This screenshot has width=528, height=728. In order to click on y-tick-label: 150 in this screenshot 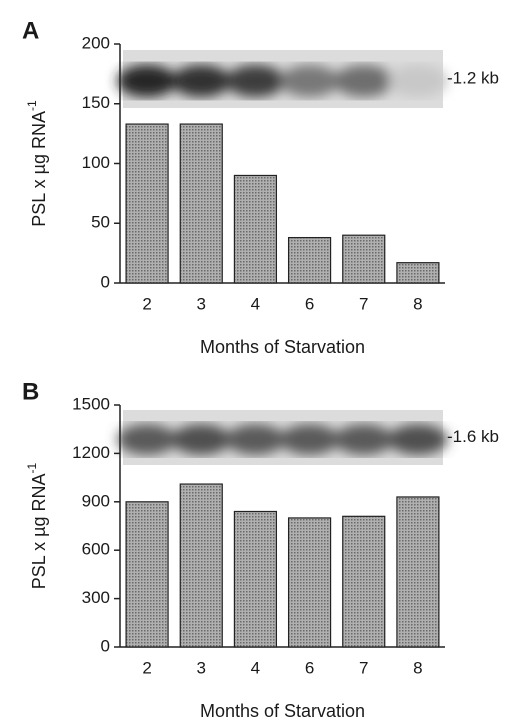, I will do `click(96, 102)`.